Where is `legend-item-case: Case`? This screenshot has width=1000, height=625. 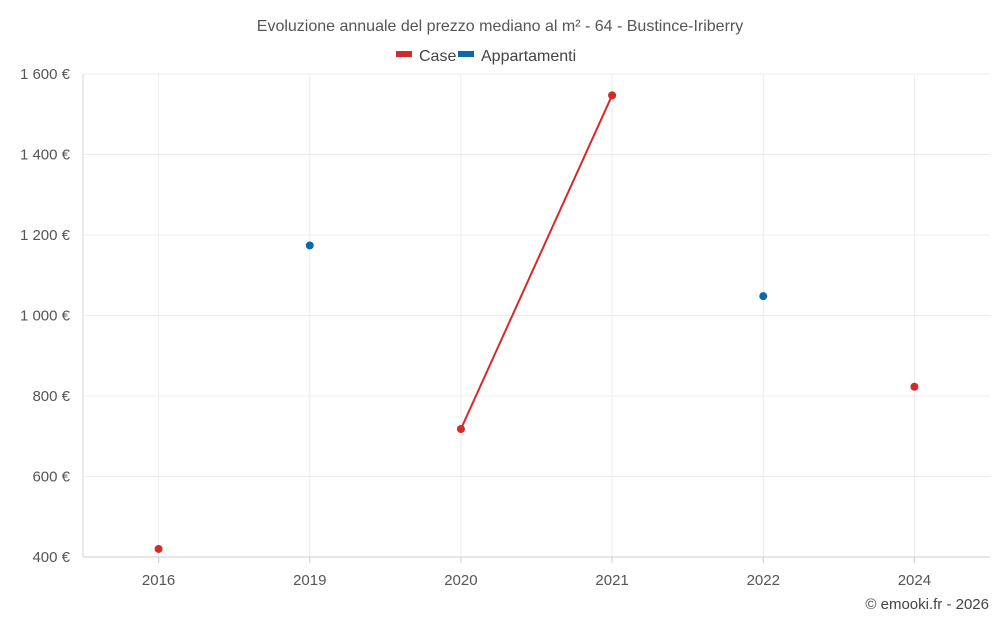
legend-item-case: Case is located at coordinates (426, 56).